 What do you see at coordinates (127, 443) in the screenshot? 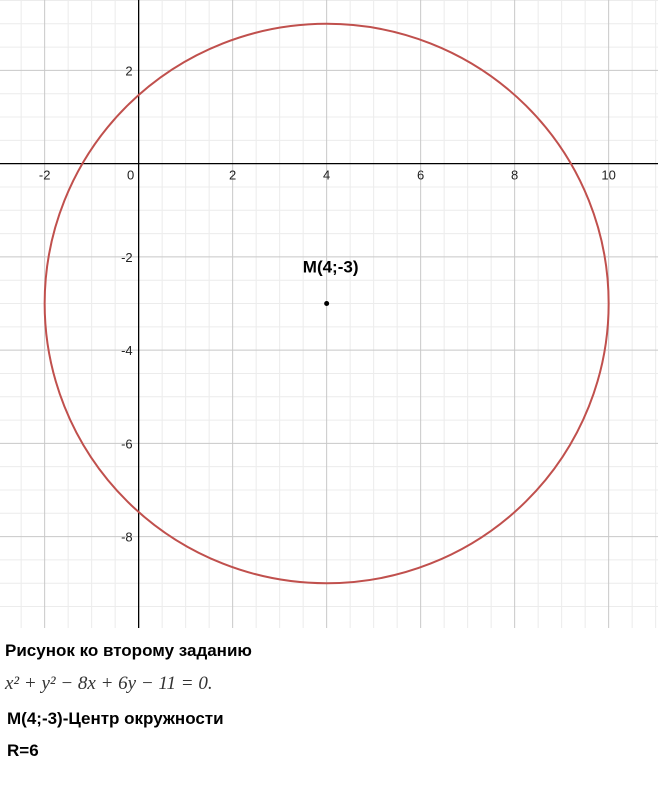
I see `y-tick-label: -6` at bounding box center [127, 443].